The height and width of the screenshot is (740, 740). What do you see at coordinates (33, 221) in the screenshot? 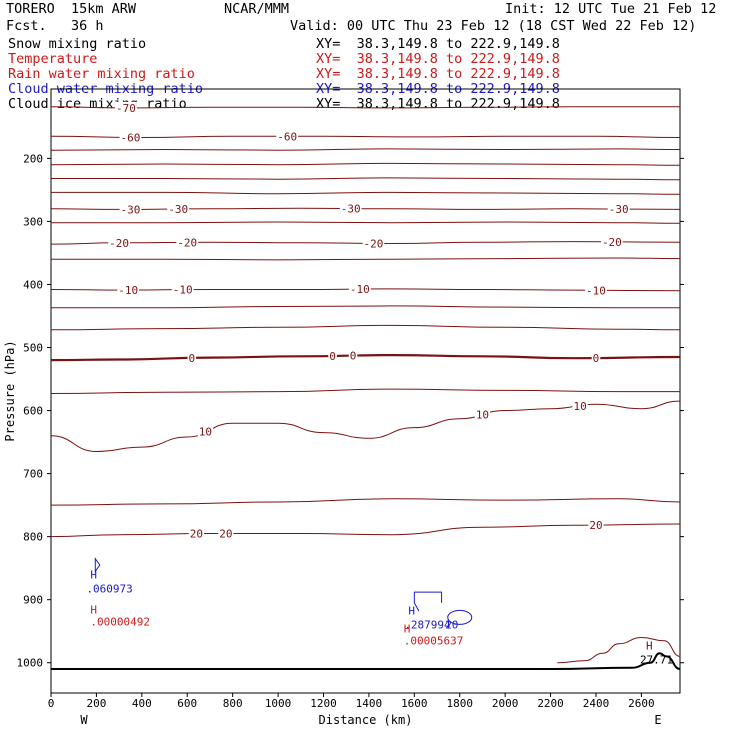
I see `y-tick-label: 300` at bounding box center [33, 221].